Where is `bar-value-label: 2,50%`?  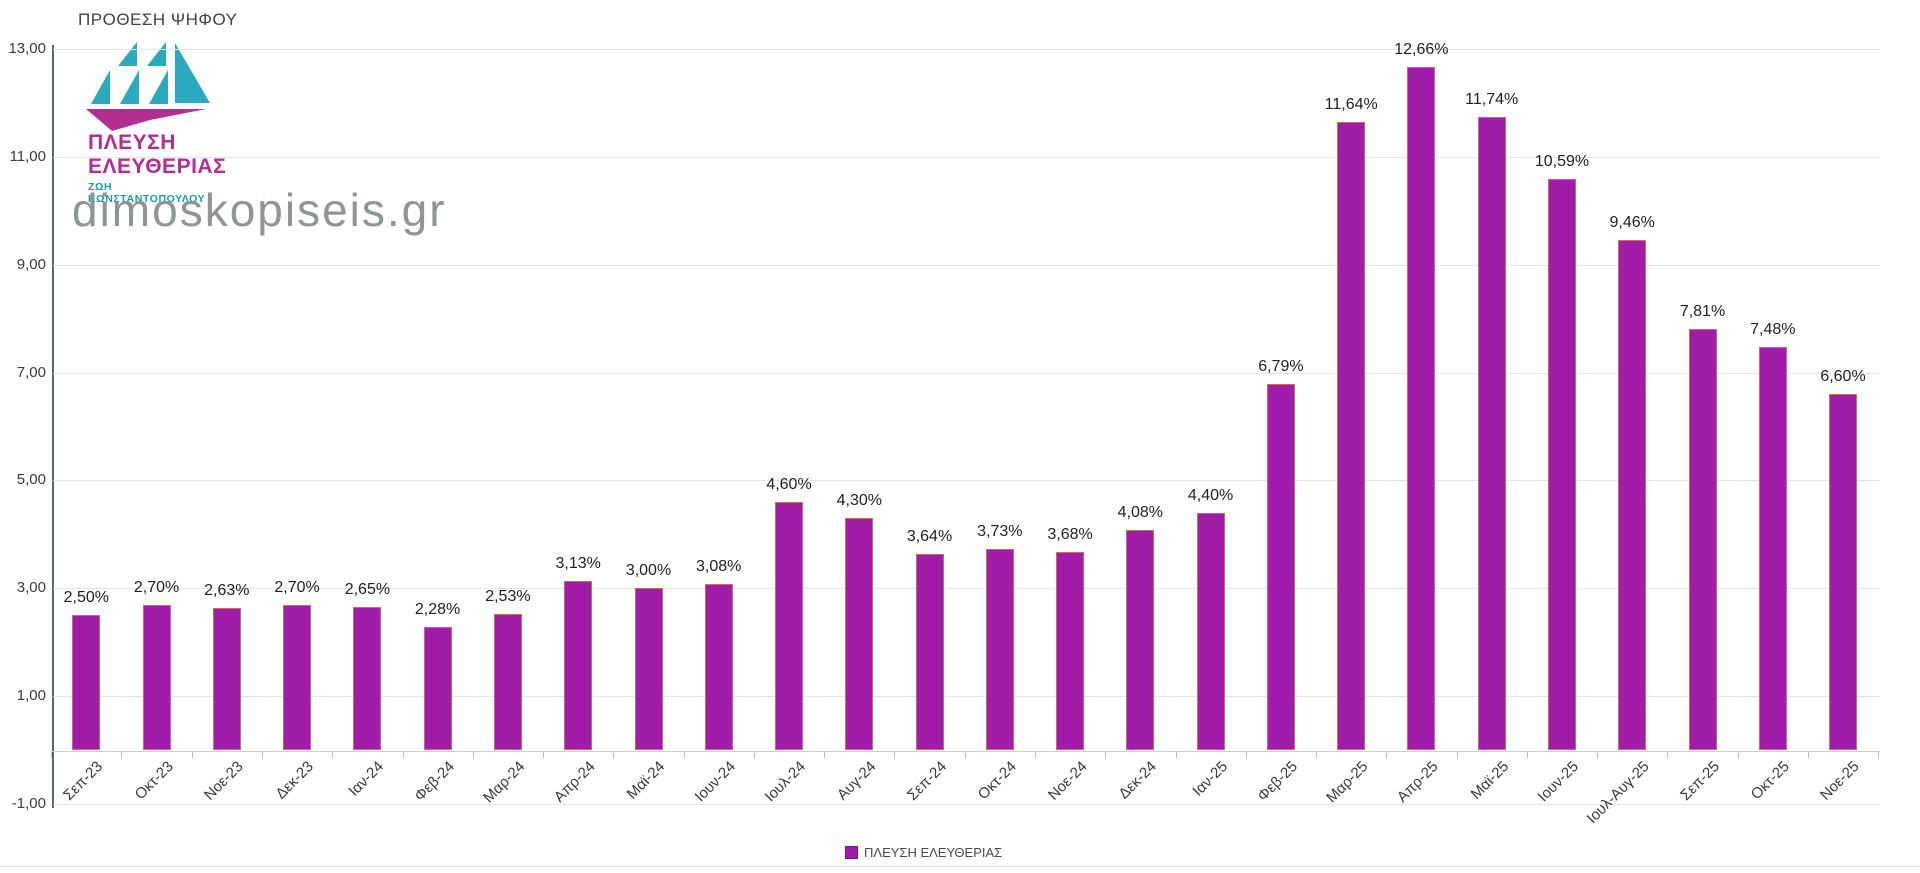
bar-value-label: 2,50% is located at coordinates (86, 598).